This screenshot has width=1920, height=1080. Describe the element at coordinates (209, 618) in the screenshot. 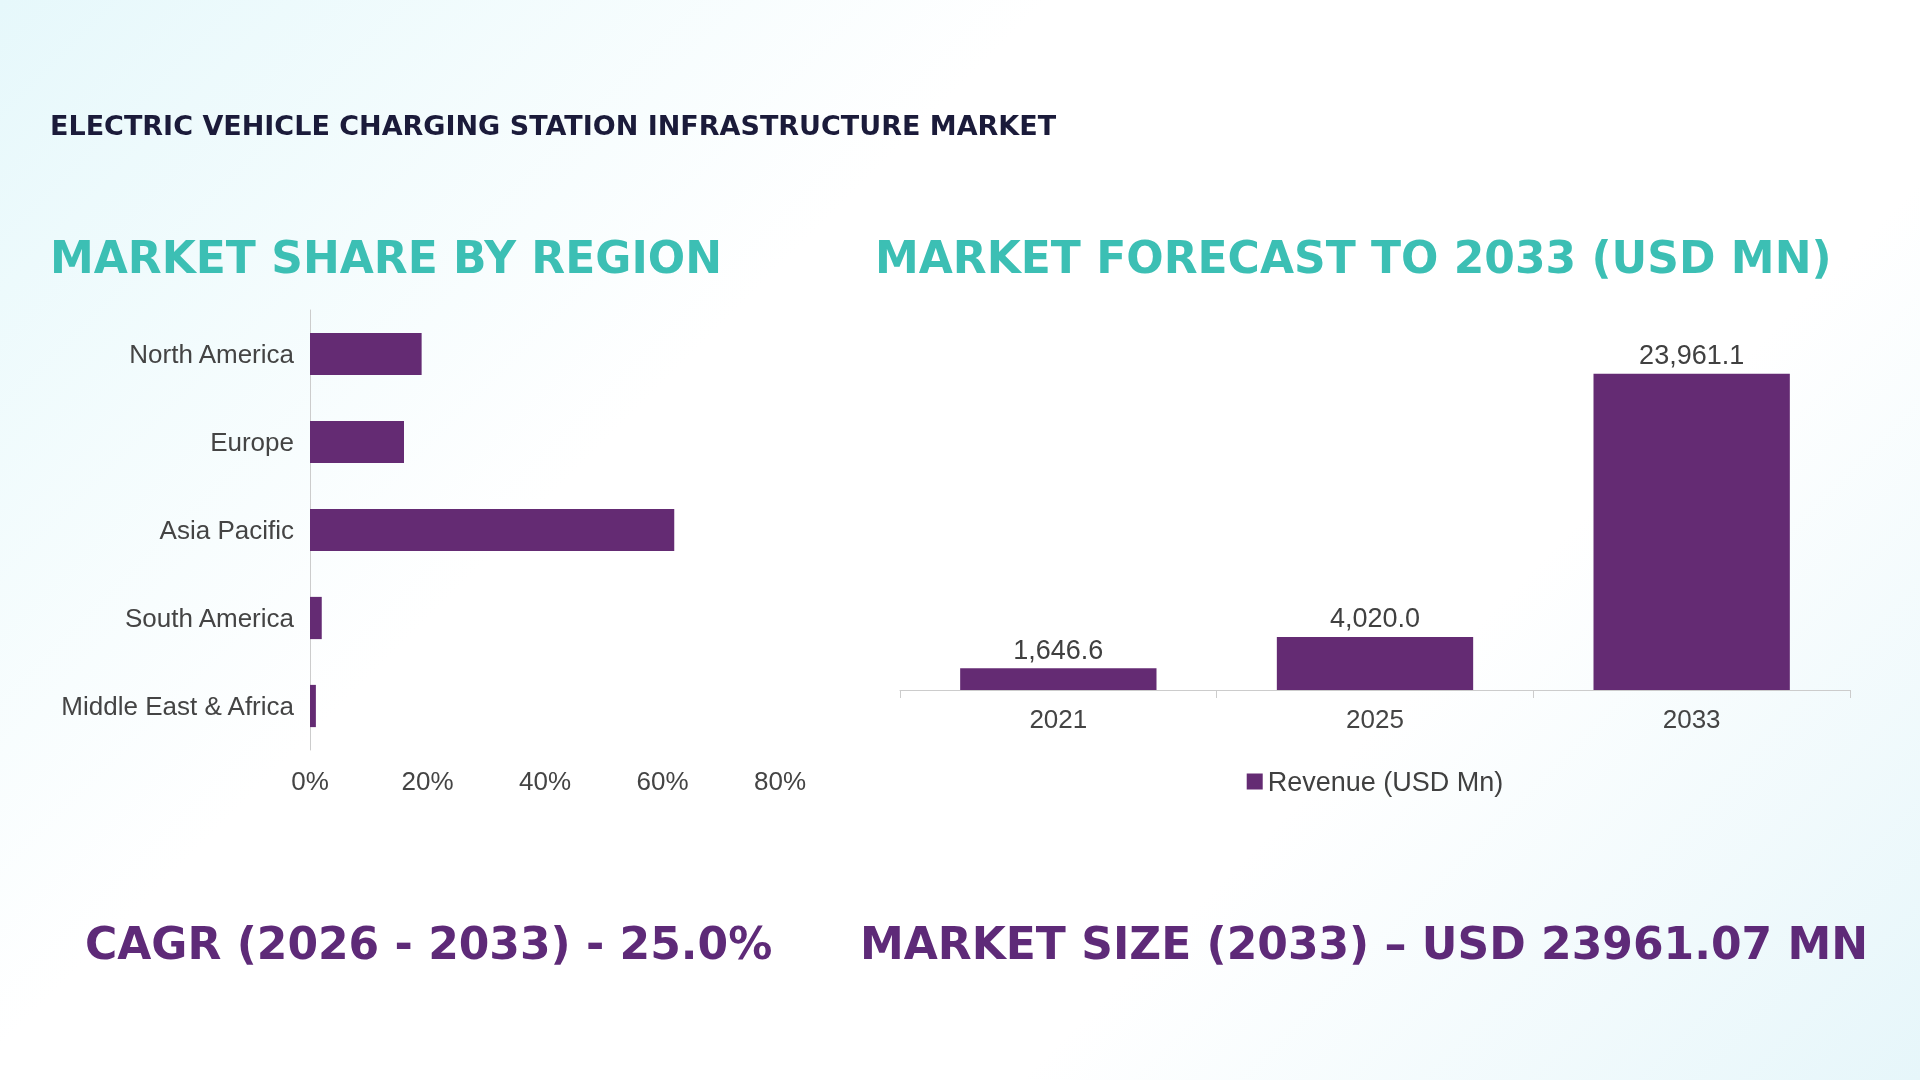

I see `y-tick-label: South America` at that location.